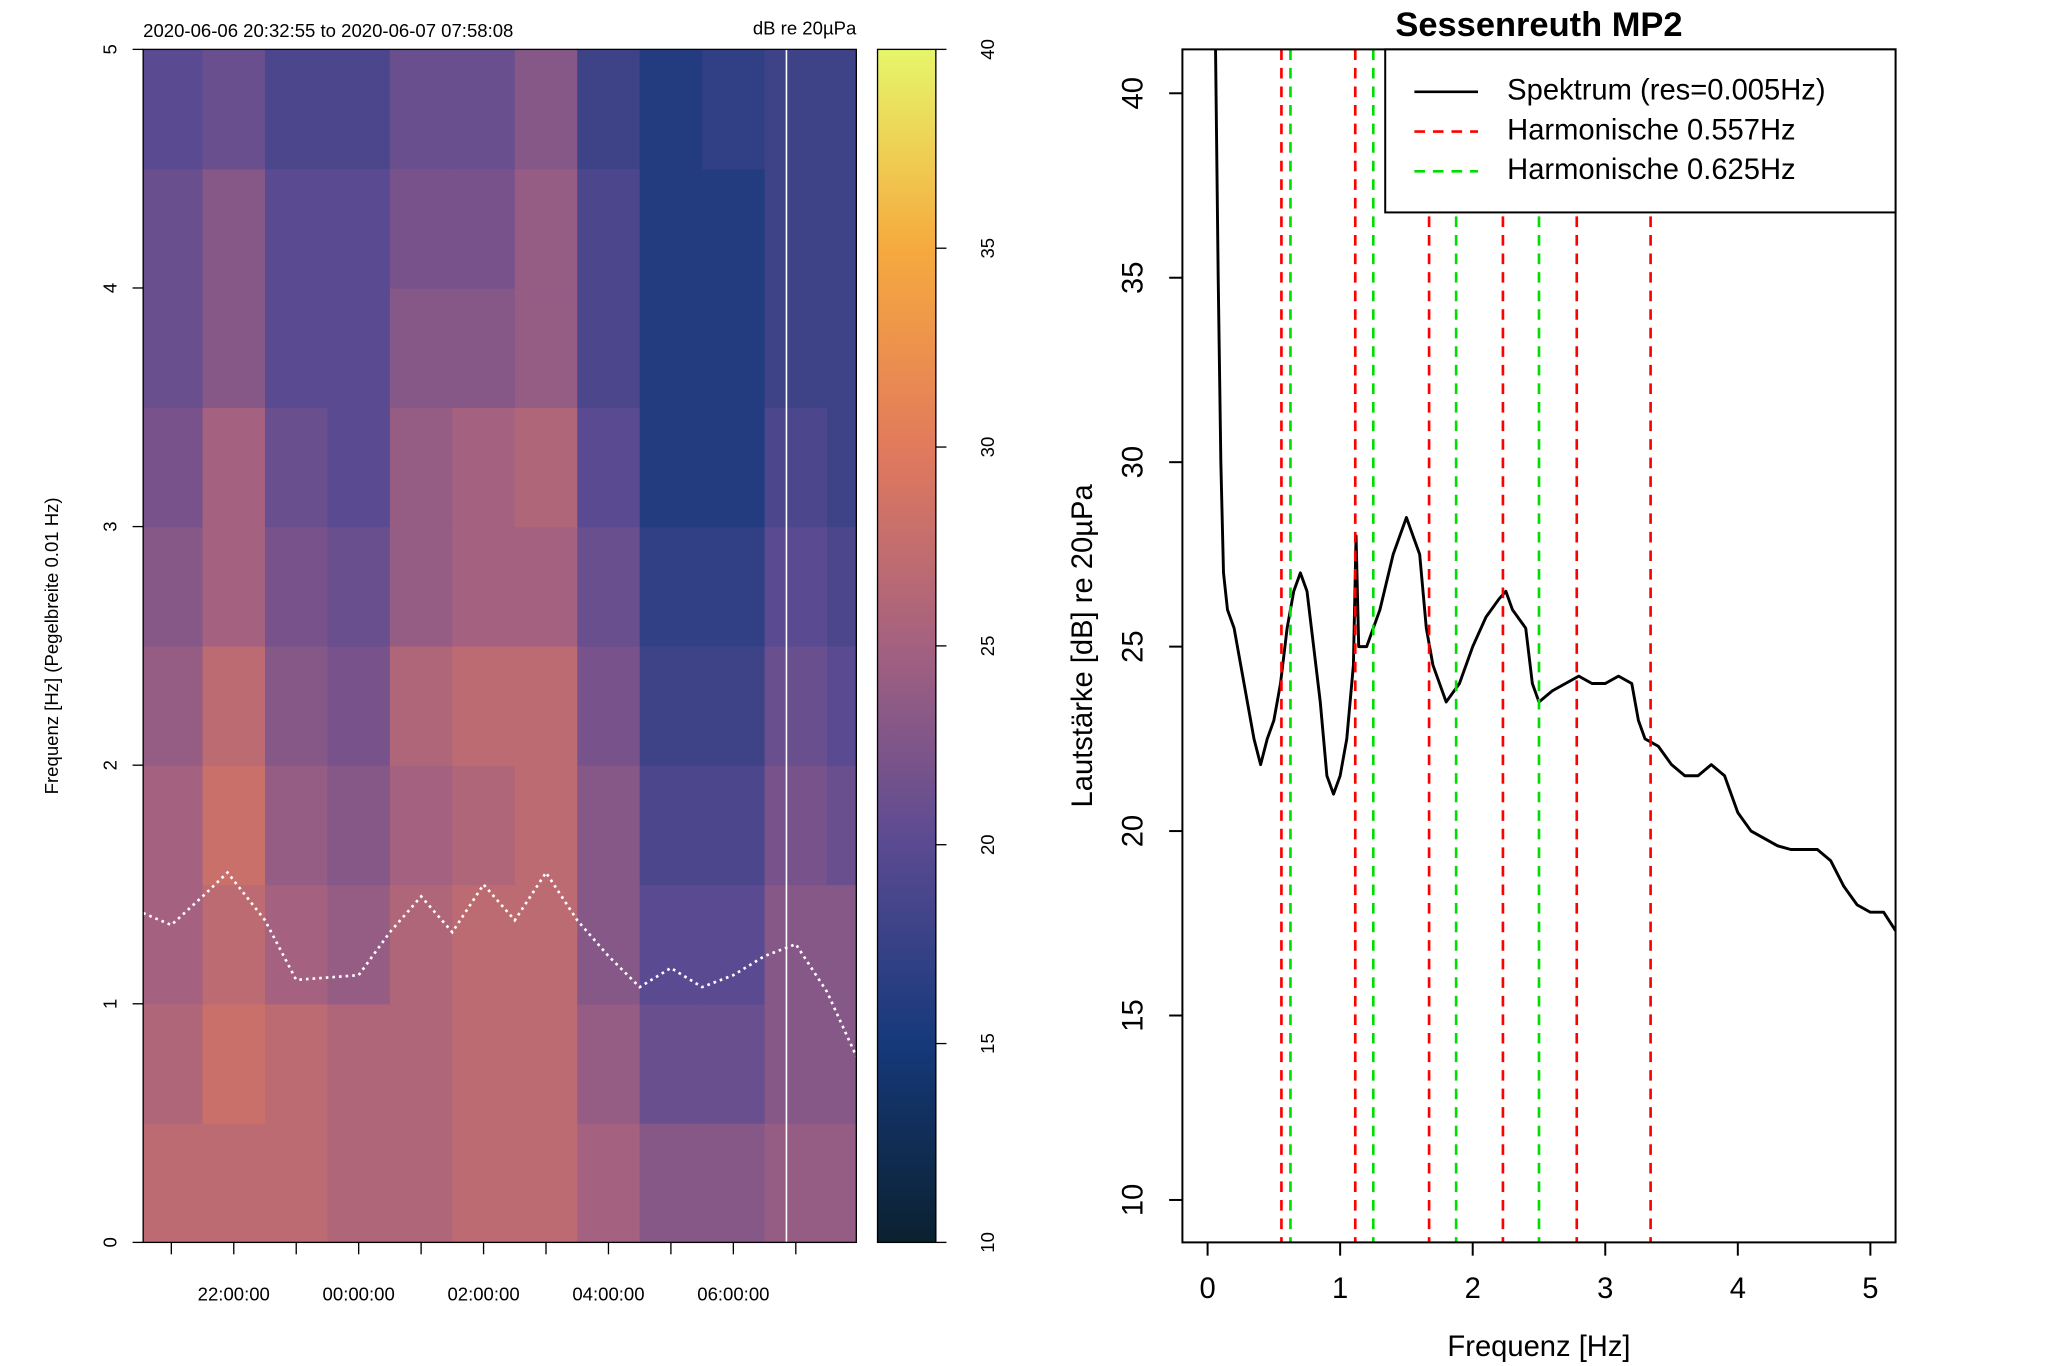  I want to click on spectrum-title: Sessenreuth MP2, so click(1538, 25).